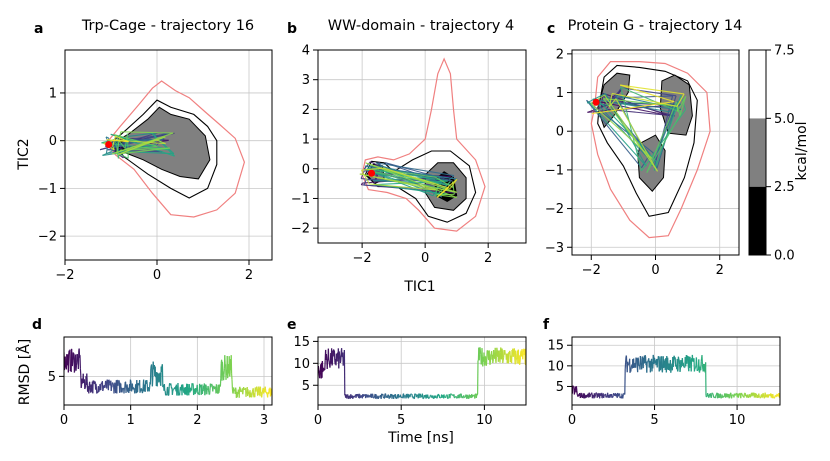  I want to click on panel-d-xtick-label-3: 3, so click(264, 420).